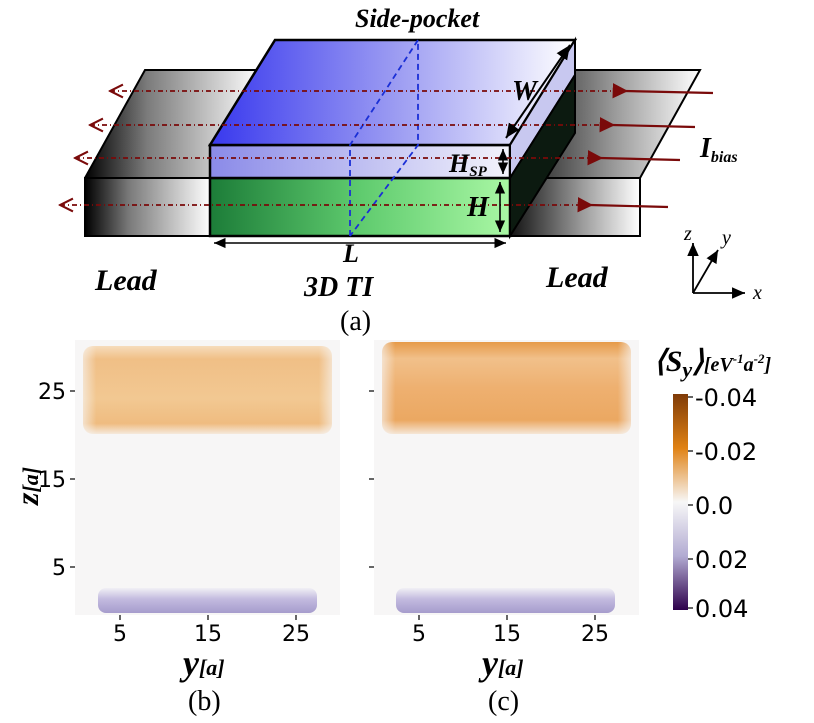 The image size is (814, 723). Describe the element at coordinates (207, 477) in the screenshot. I see `heatmap-b` at that location.